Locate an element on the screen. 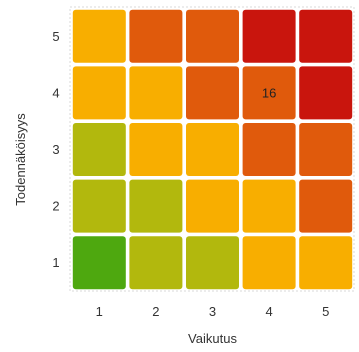 The width and height of the screenshot is (359, 352). y-tick-label: 3 is located at coordinates (55, 149).